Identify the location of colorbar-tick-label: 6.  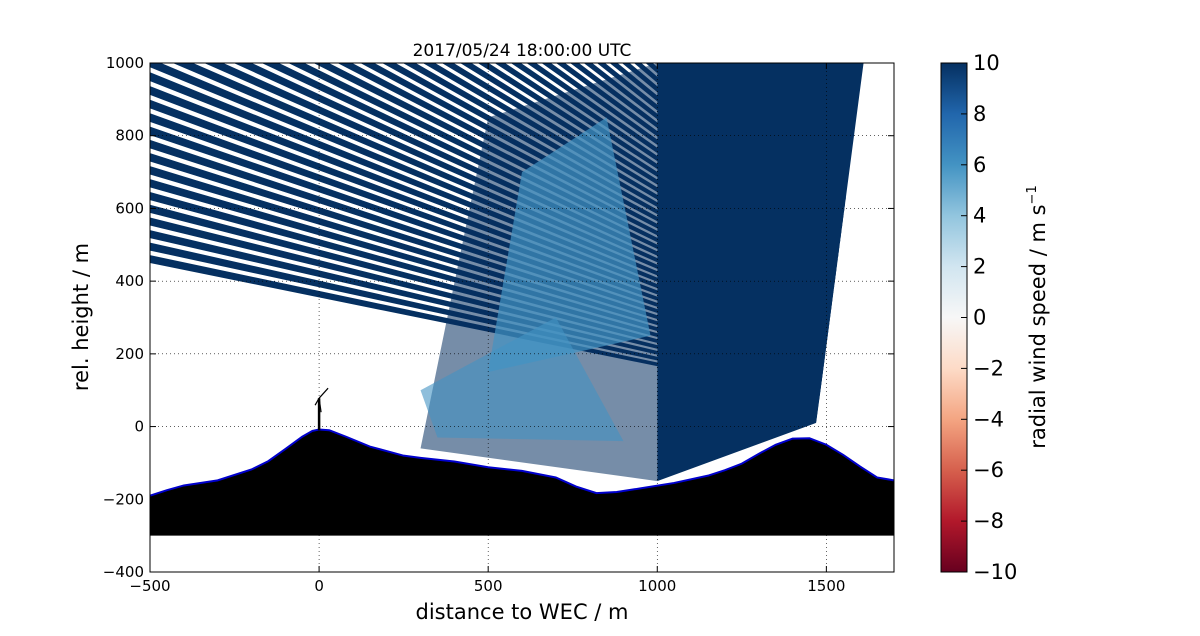
(979, 165).